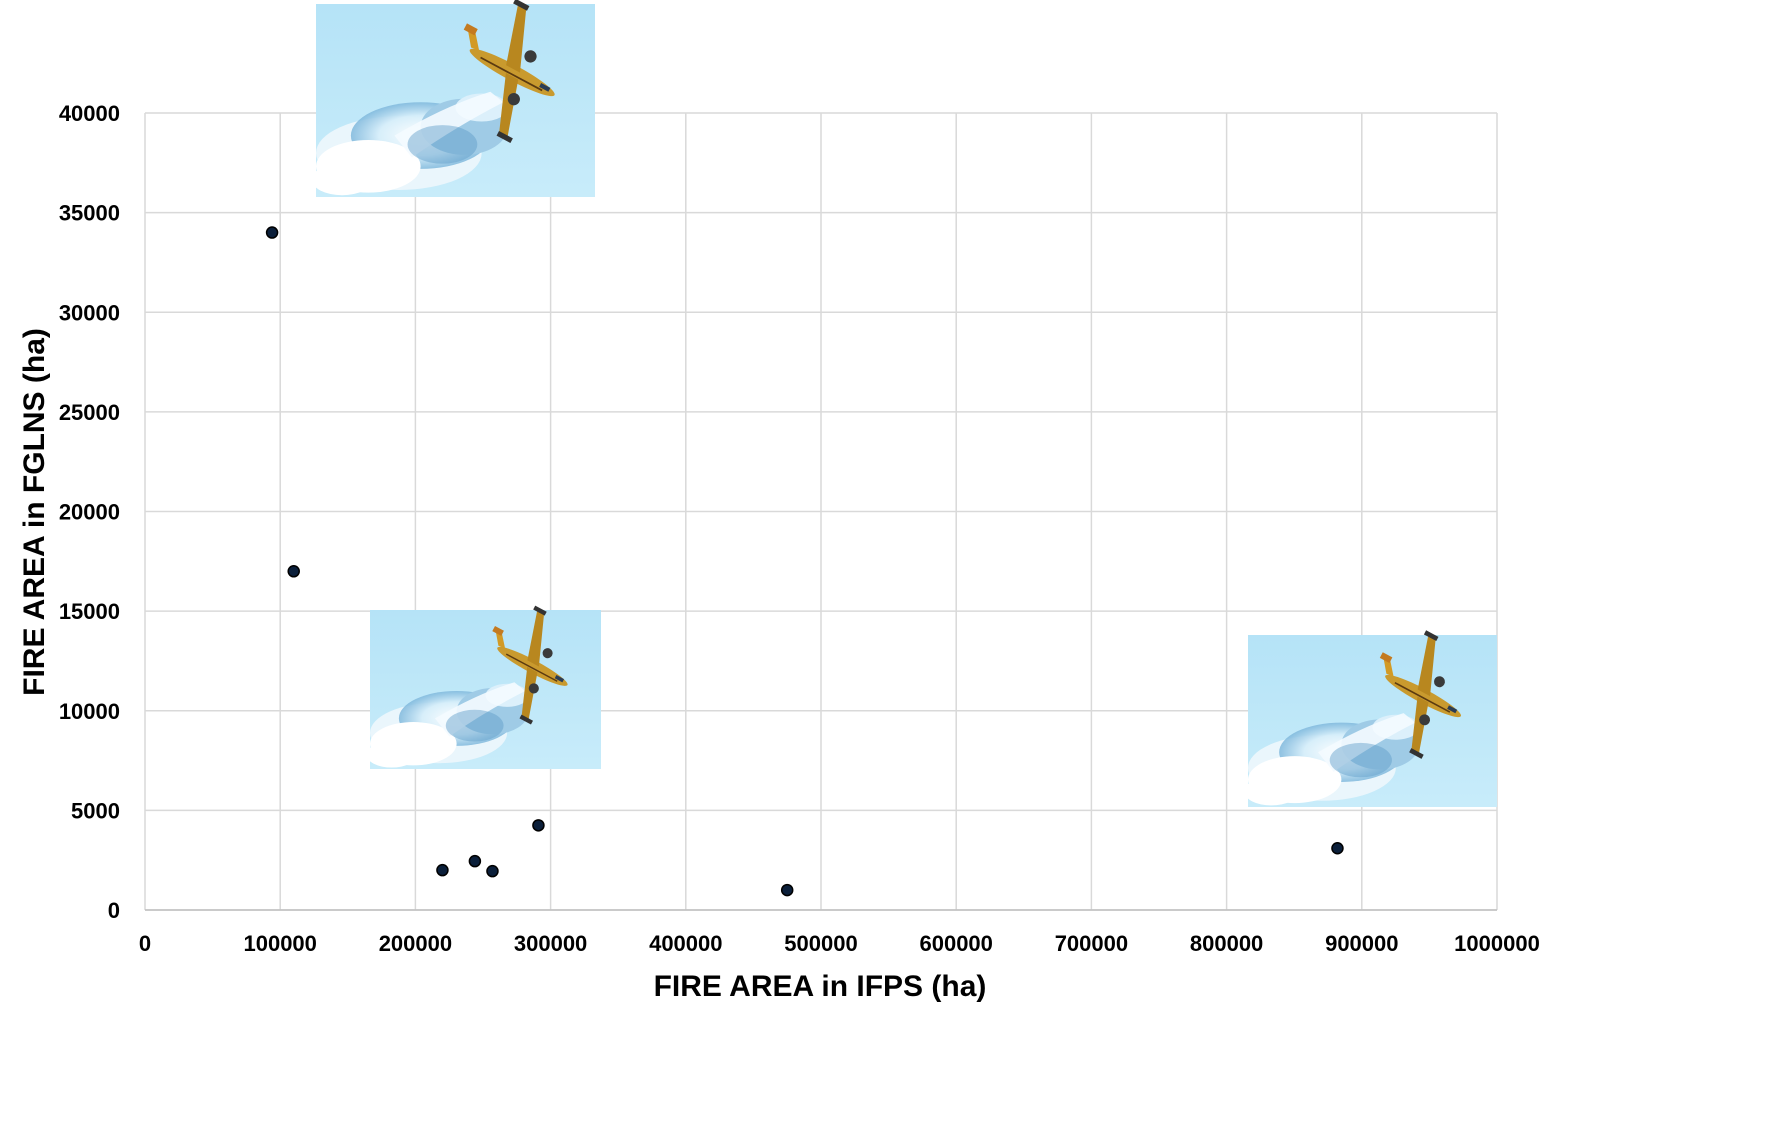 Image resolution: width=1772 pixels, height=1133 pixels. I want to click on y-tick-label: 5000, so click(95, 810).